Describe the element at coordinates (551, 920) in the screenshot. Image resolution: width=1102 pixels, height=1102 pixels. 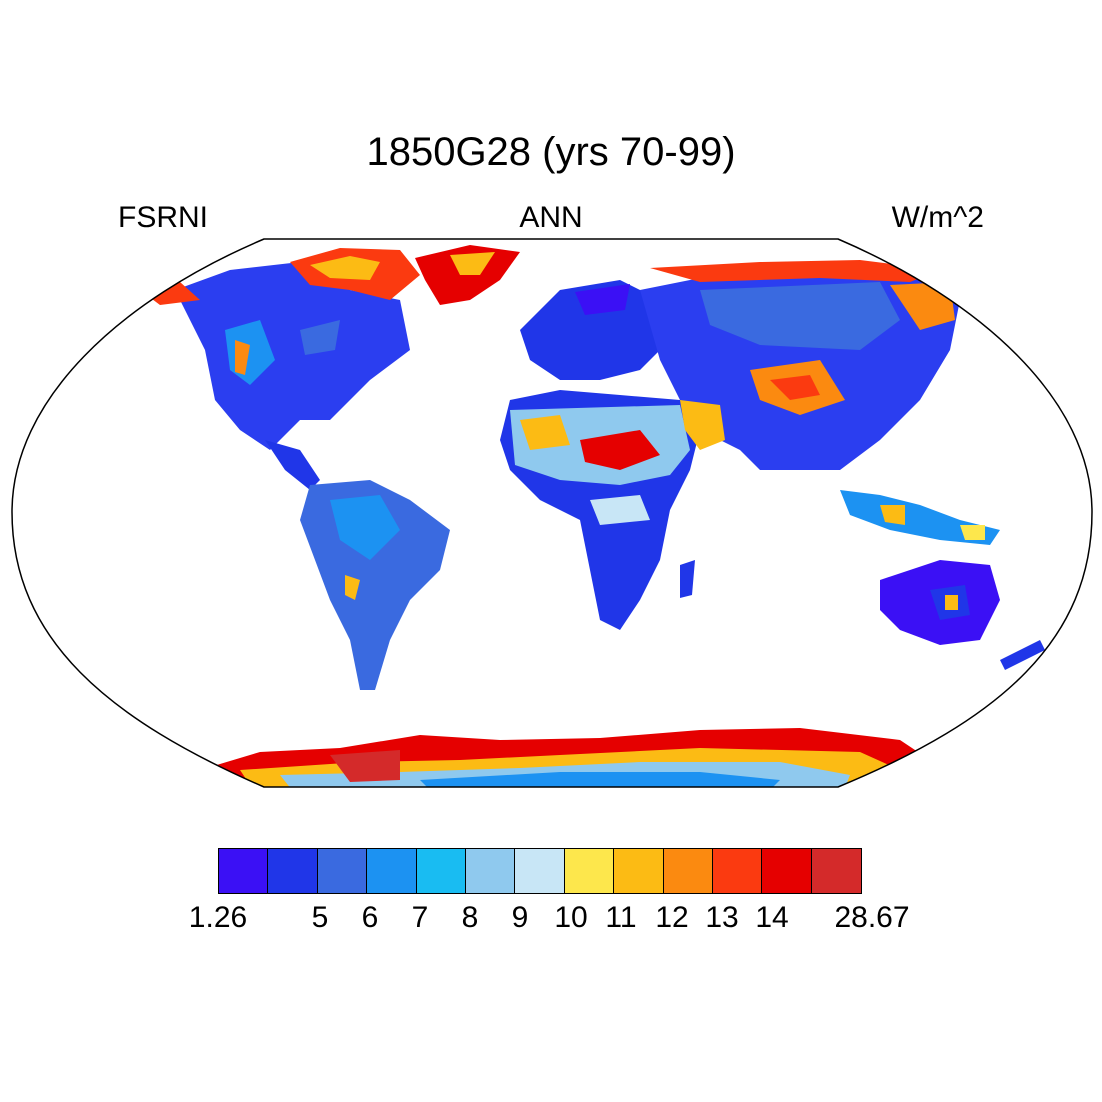
I see `colorbar-ticks: 1.26 5 6 7 8 9 10 11 12 13 14 28.67` at that location.